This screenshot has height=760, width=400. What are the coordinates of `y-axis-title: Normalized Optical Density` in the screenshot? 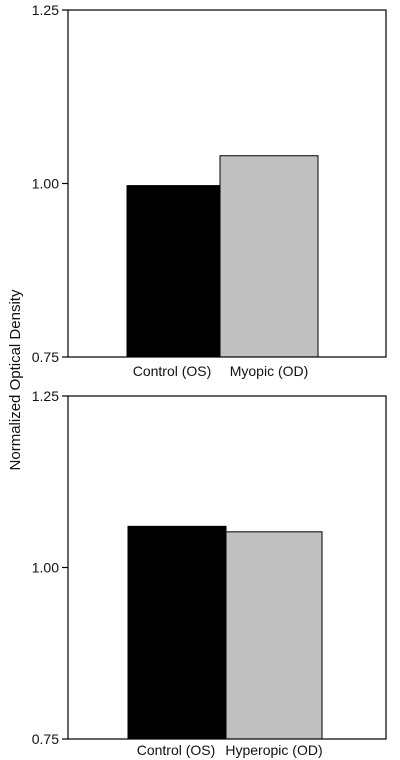 It's located at (15, 379).